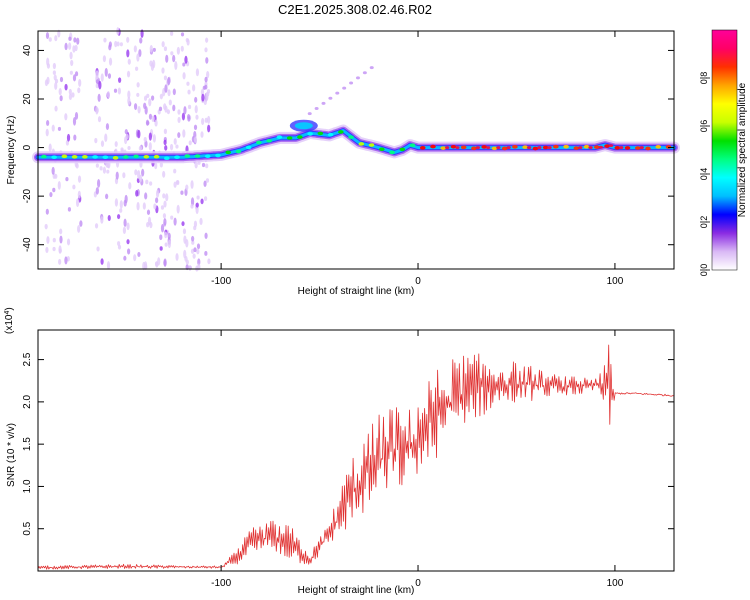 The width and height of the screenshot is (750, 600). What do you see at coordinates (303, 126) in the screenshot?
I see `spectrogram-bump-core` at bounding box center [303, 126].